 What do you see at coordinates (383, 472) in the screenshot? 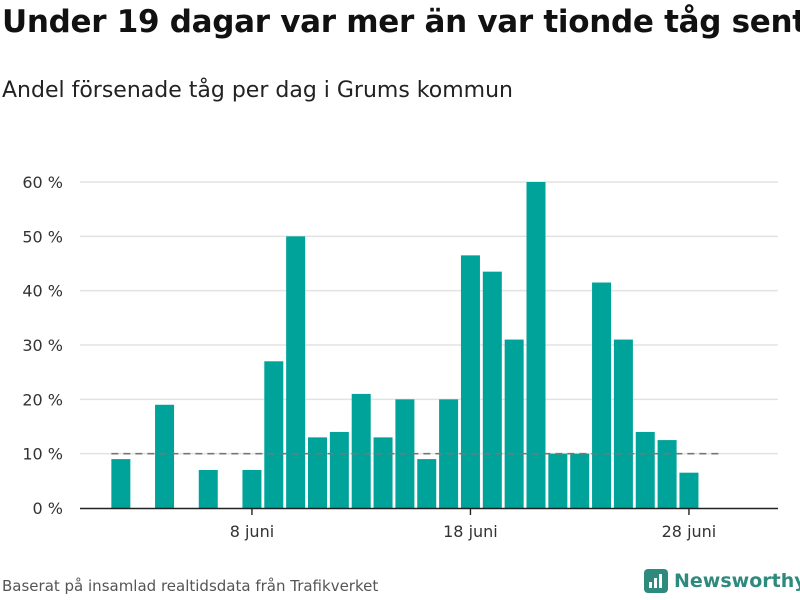
I see `bar-14-juni` at bounding box center [383, 472].